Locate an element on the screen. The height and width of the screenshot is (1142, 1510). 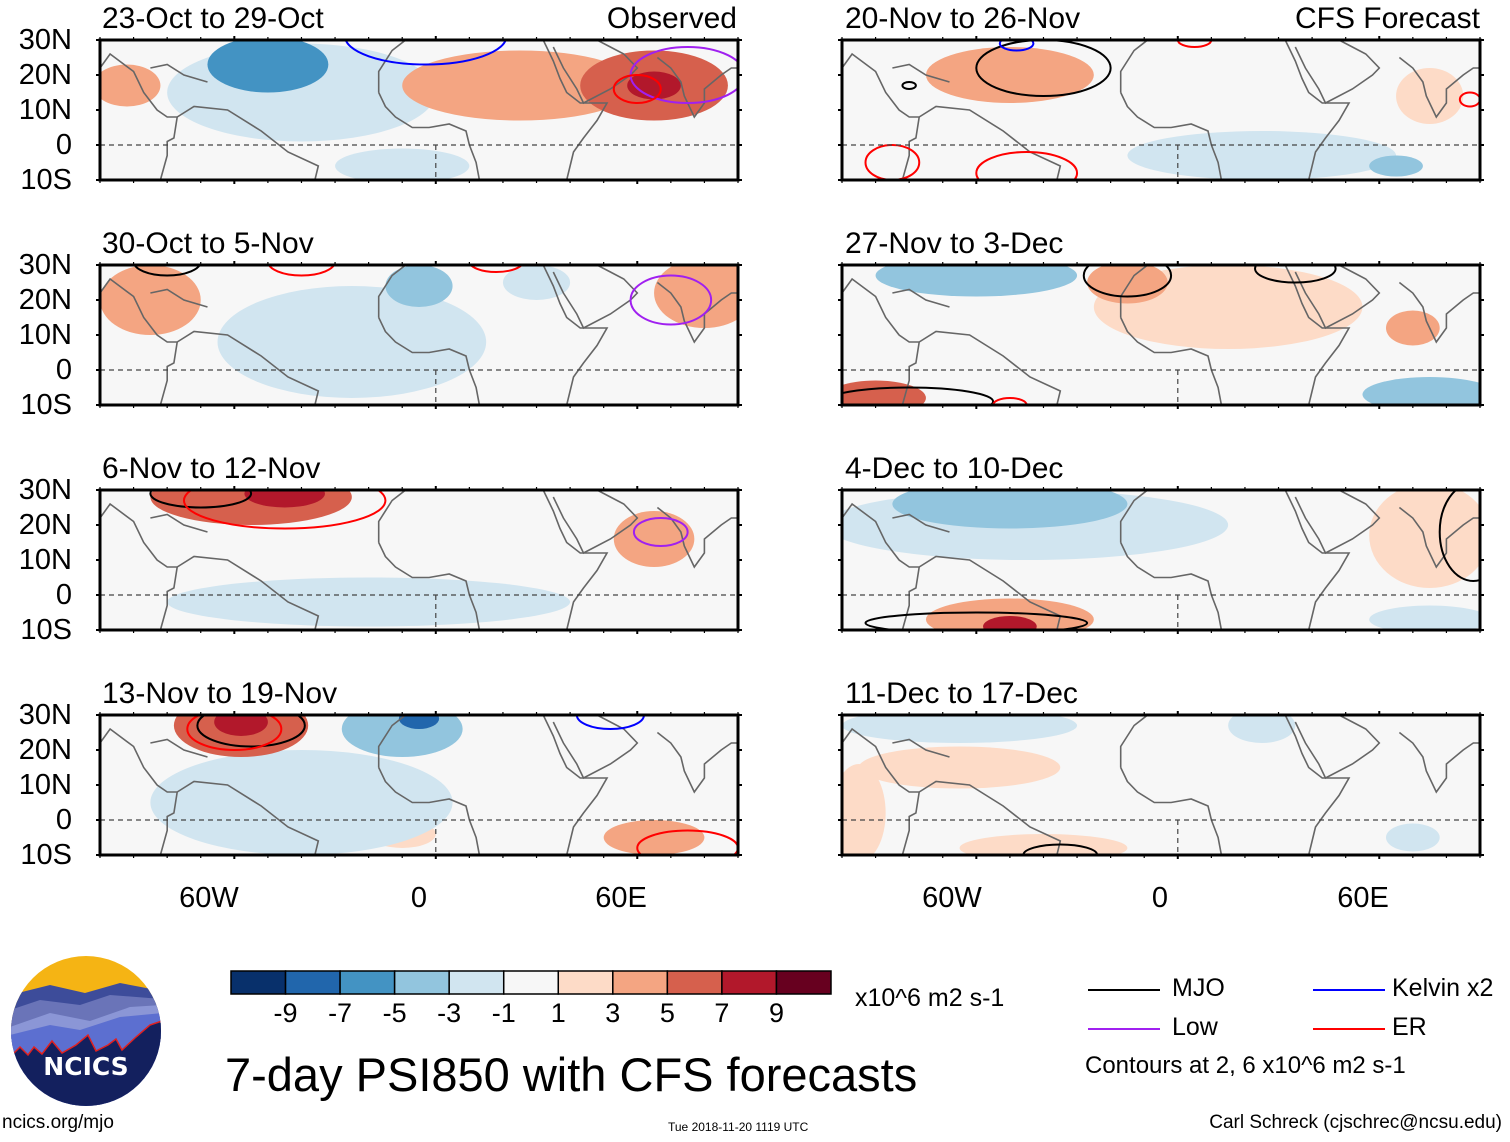
colorbar-tick-label: 5 is located at coordinates (667, 1013).